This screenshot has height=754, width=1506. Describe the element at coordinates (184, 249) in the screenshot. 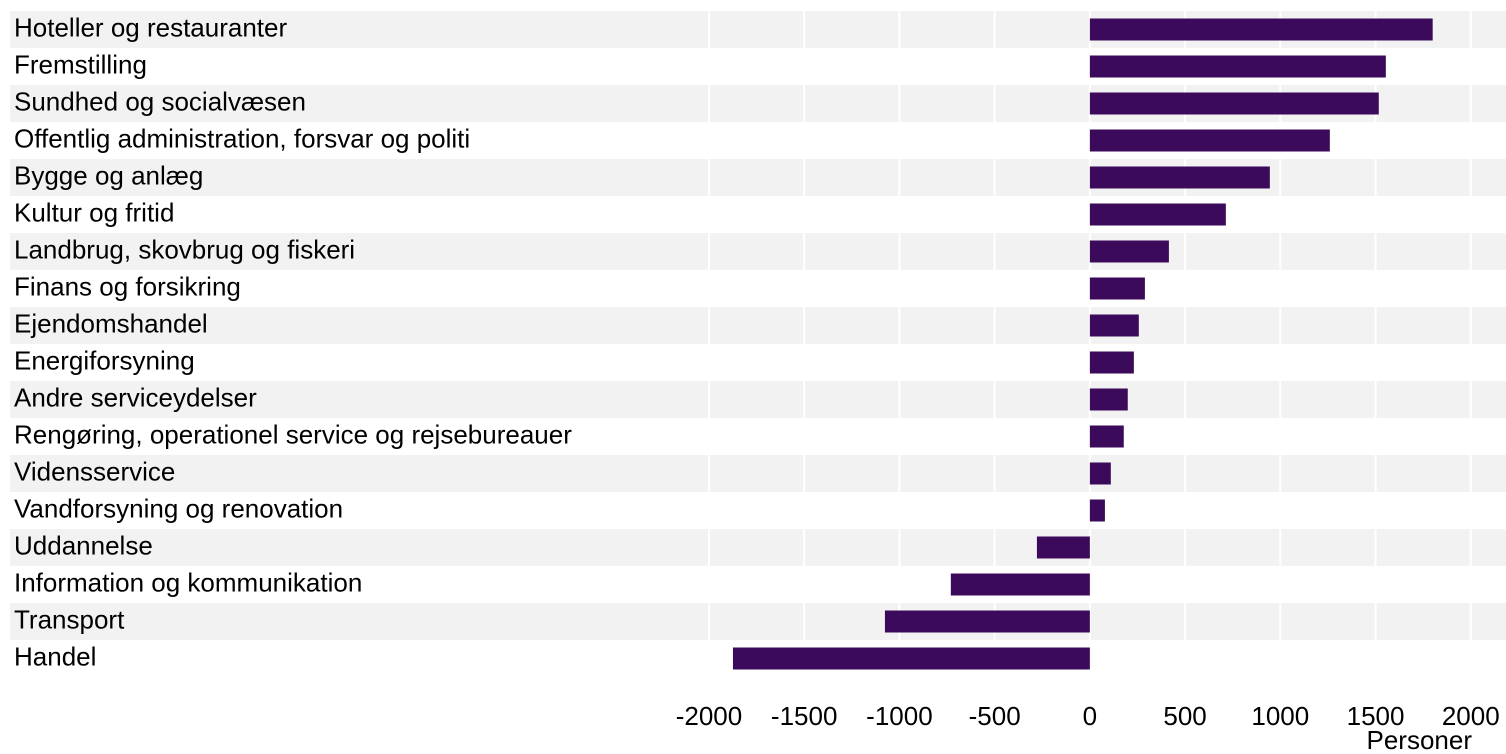

I see `y-tick-label: Landbrug, skovbrug og fiskeri` at that location.